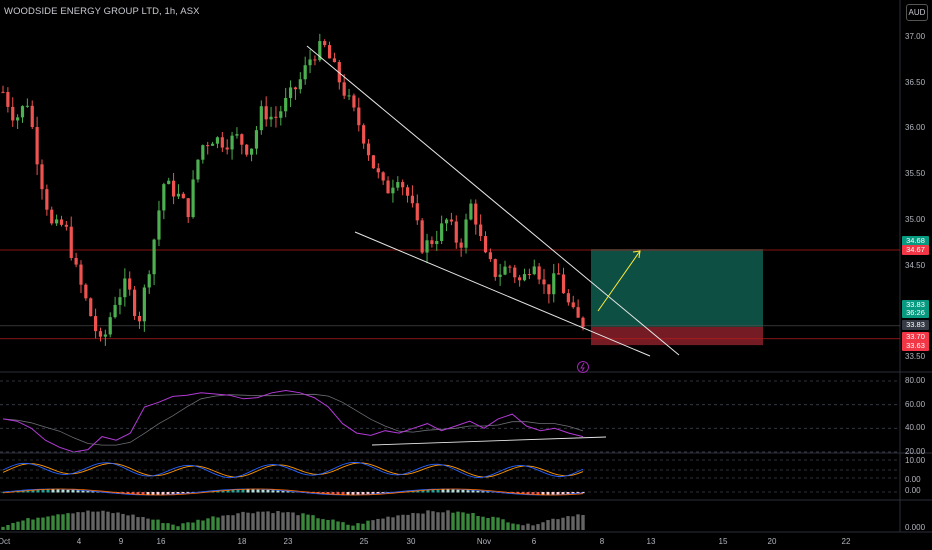 Image resolution: width=932 pixels, height=550 pixels. What do you see at coordinates (293, 421) in the screenshot?
I see `rsi-line` at bounding box center [293, 421].